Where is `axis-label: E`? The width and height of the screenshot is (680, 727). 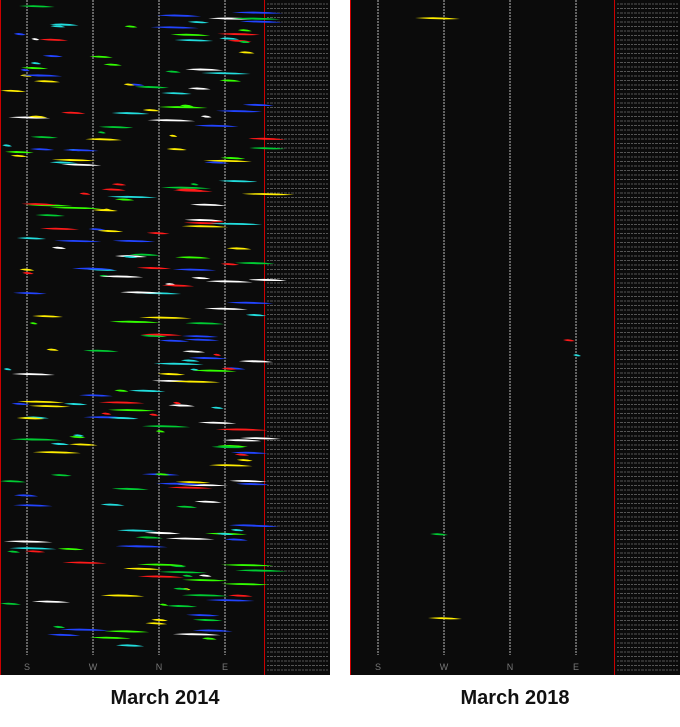 axis-label: E is located at coordinates (225, 667).